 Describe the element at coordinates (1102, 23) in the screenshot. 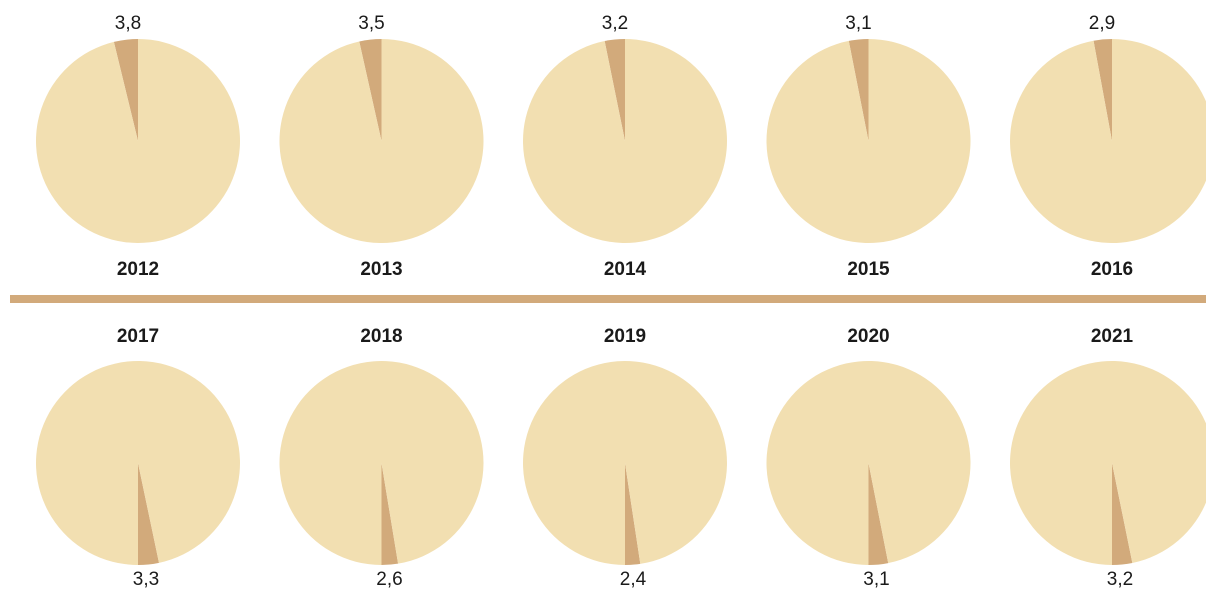

I see `value-label: 2,9` at that location.